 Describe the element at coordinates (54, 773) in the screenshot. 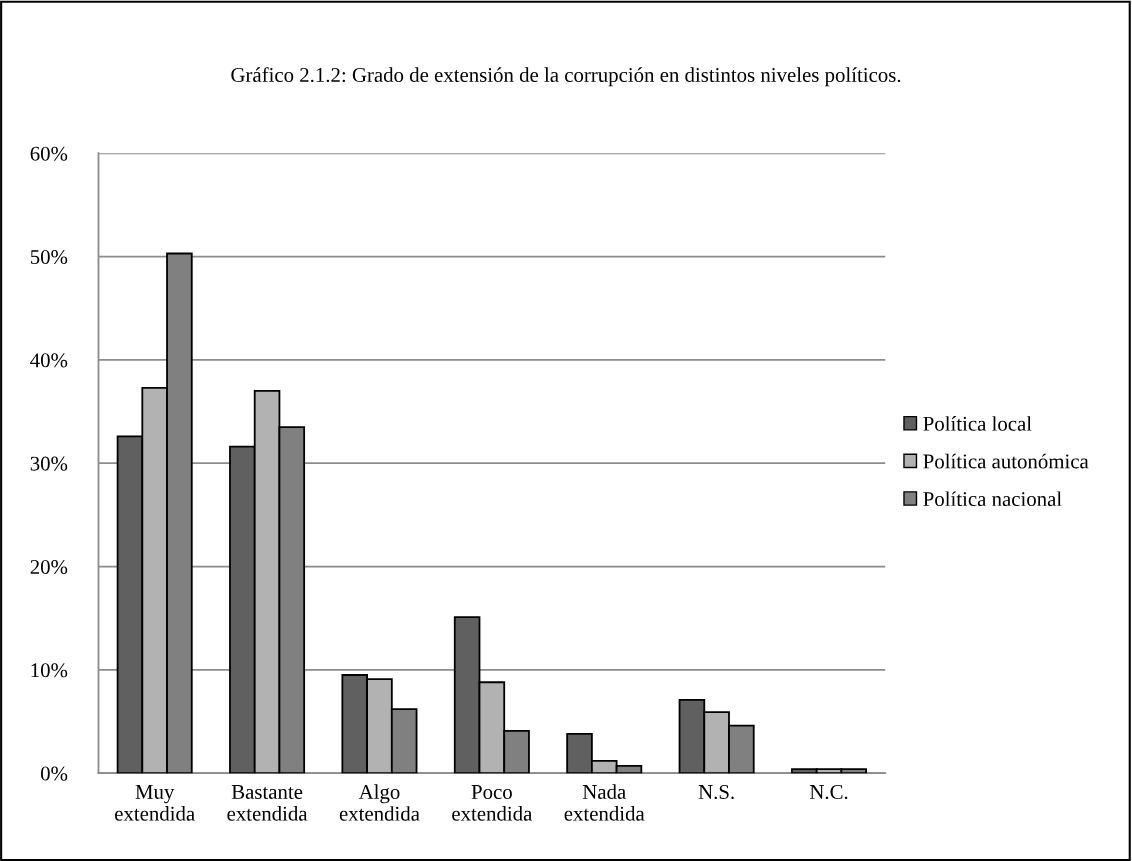

I see `y-tick-label: 0%` at that location.